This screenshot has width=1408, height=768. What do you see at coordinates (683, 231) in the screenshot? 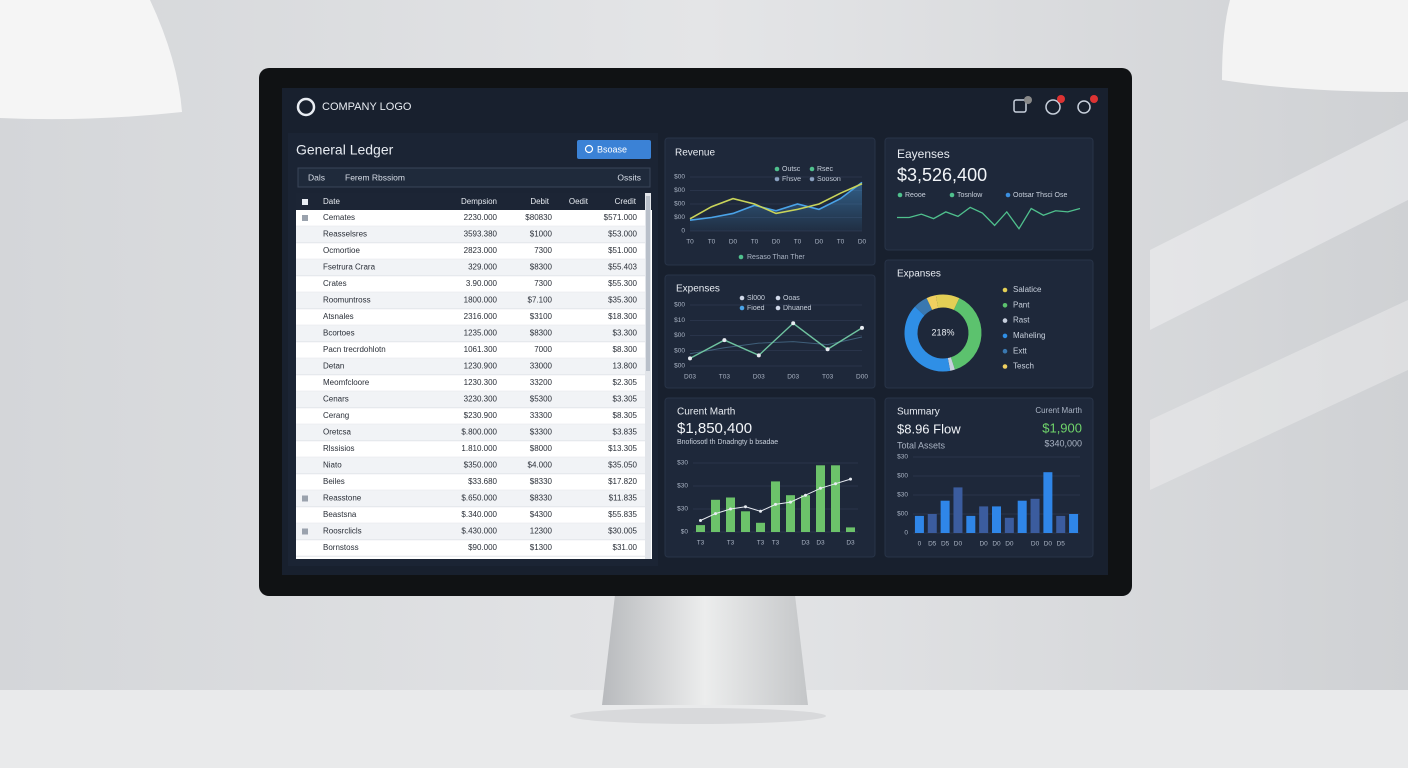
I see `y-tick-label: 0` at bounding box center [683, 231].